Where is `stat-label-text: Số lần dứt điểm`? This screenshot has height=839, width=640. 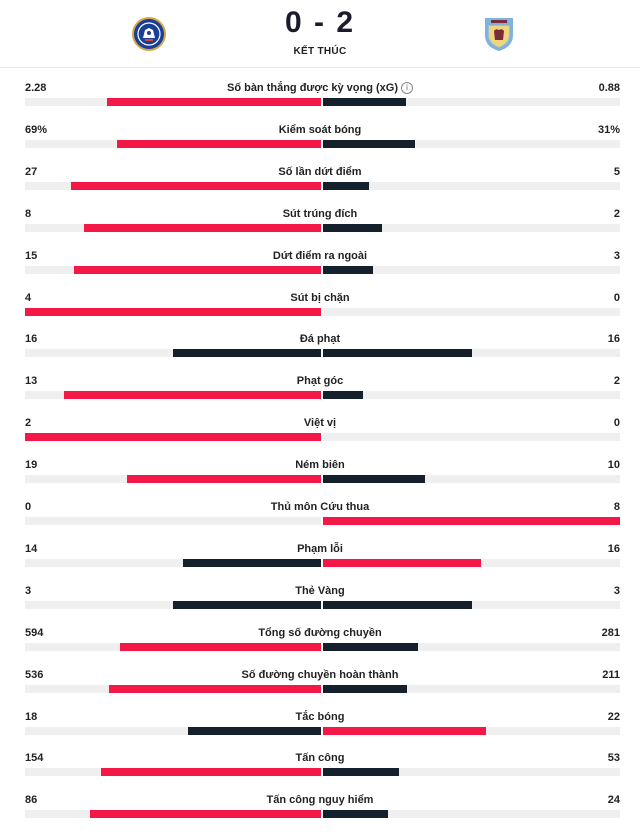
stat-label-text: Số lần dứt điểm is located at coordinates (320, 171).